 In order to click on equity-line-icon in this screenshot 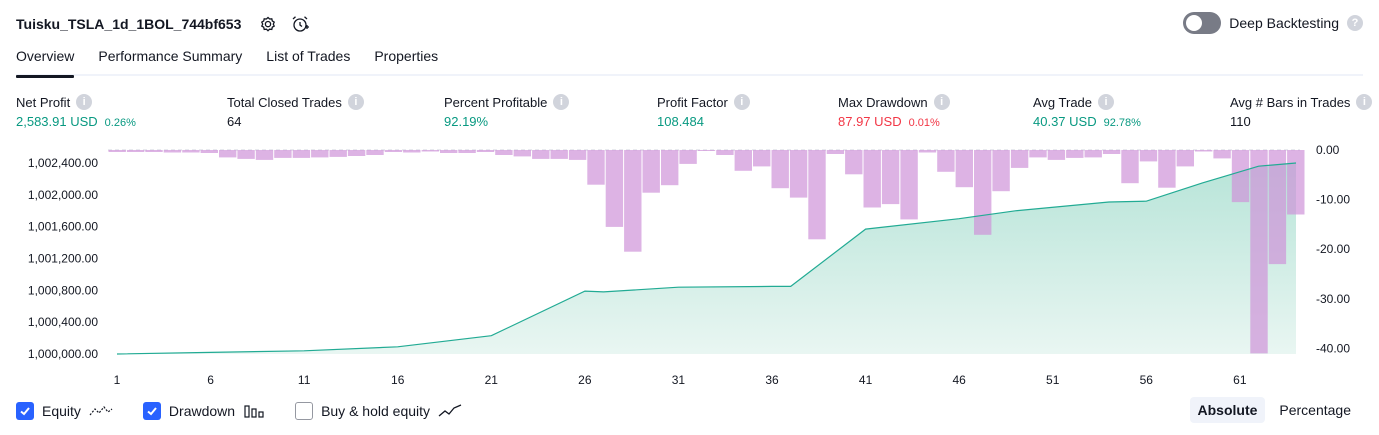, I will do `click(101, 411)`.